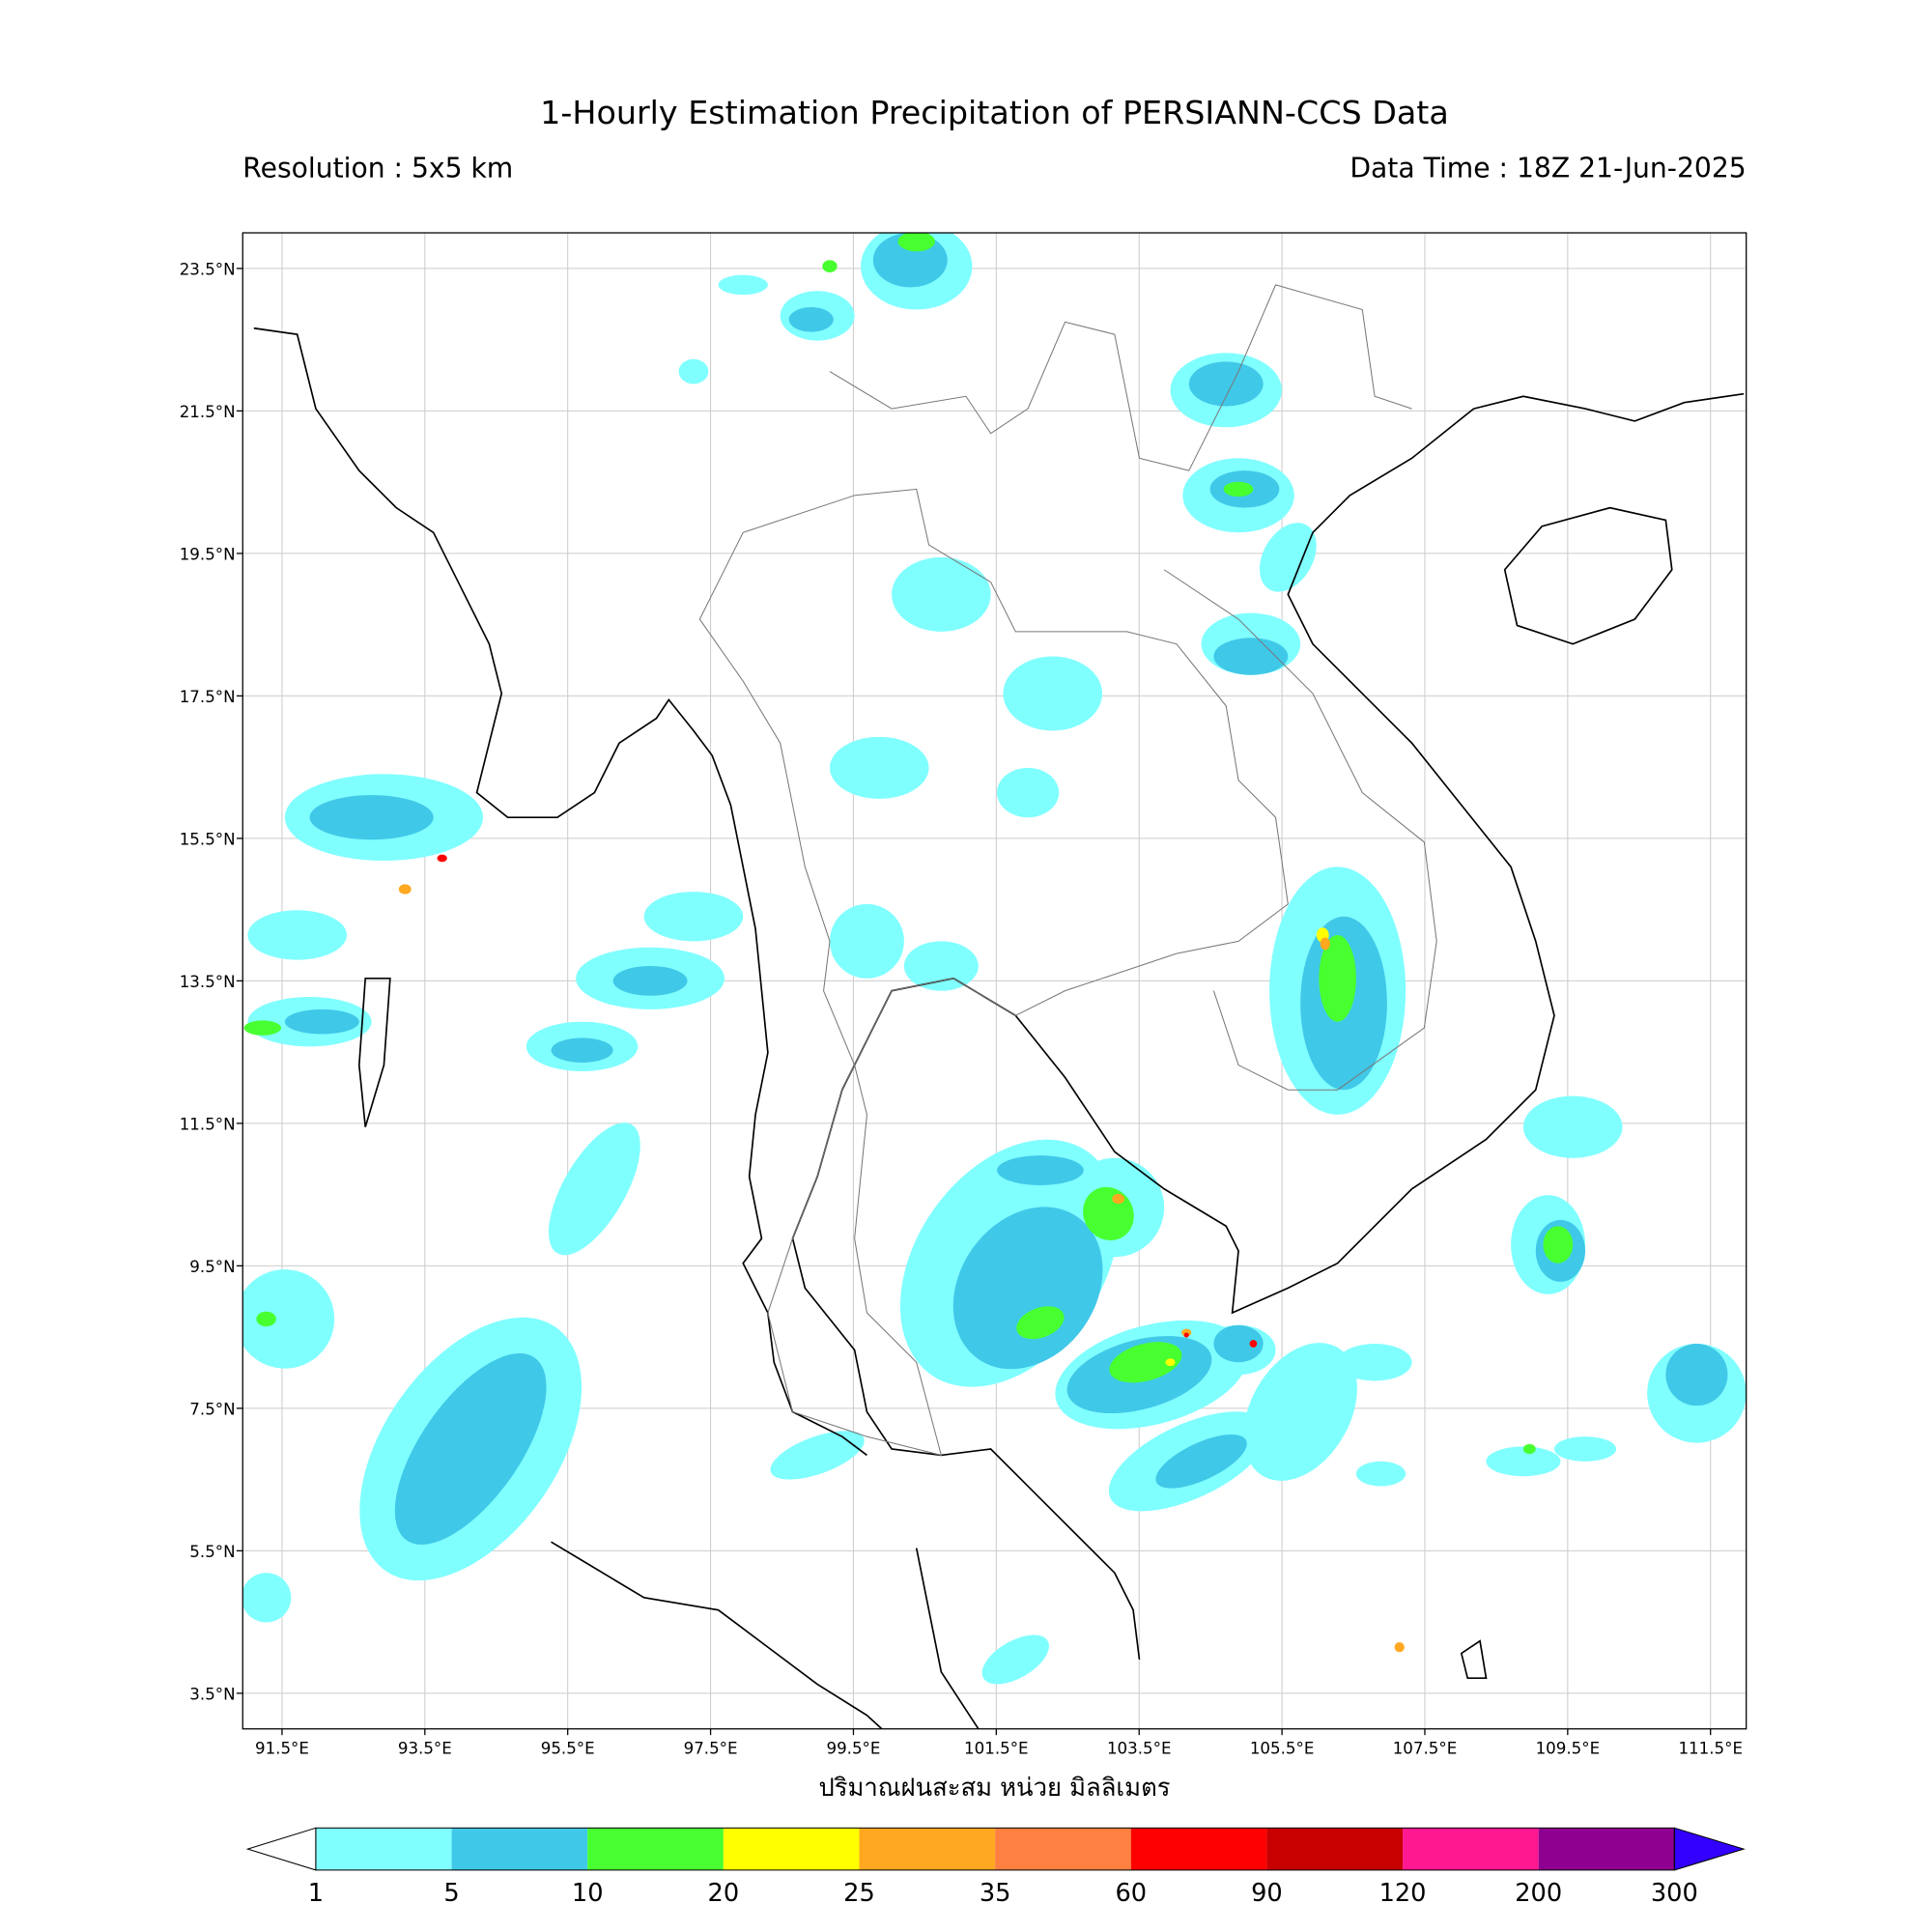 This screenshot has width=1932, height=1932. Describe the element at coordinates (208, 982) in the screenshot. I see `lat-tick-label: 13.5°N` at that location.